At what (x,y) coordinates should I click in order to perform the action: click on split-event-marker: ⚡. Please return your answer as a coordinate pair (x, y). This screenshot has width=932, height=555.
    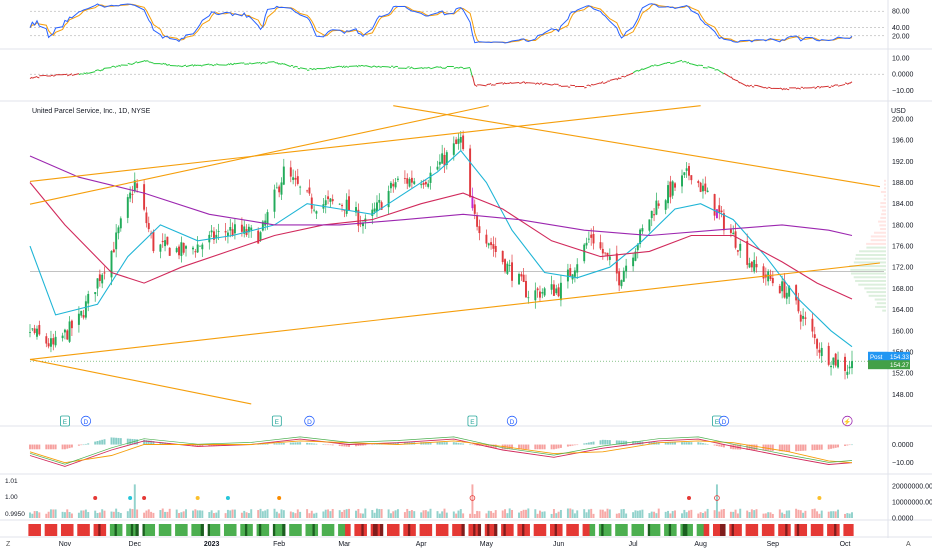
    Looking at the image, I should click on (848, 421).